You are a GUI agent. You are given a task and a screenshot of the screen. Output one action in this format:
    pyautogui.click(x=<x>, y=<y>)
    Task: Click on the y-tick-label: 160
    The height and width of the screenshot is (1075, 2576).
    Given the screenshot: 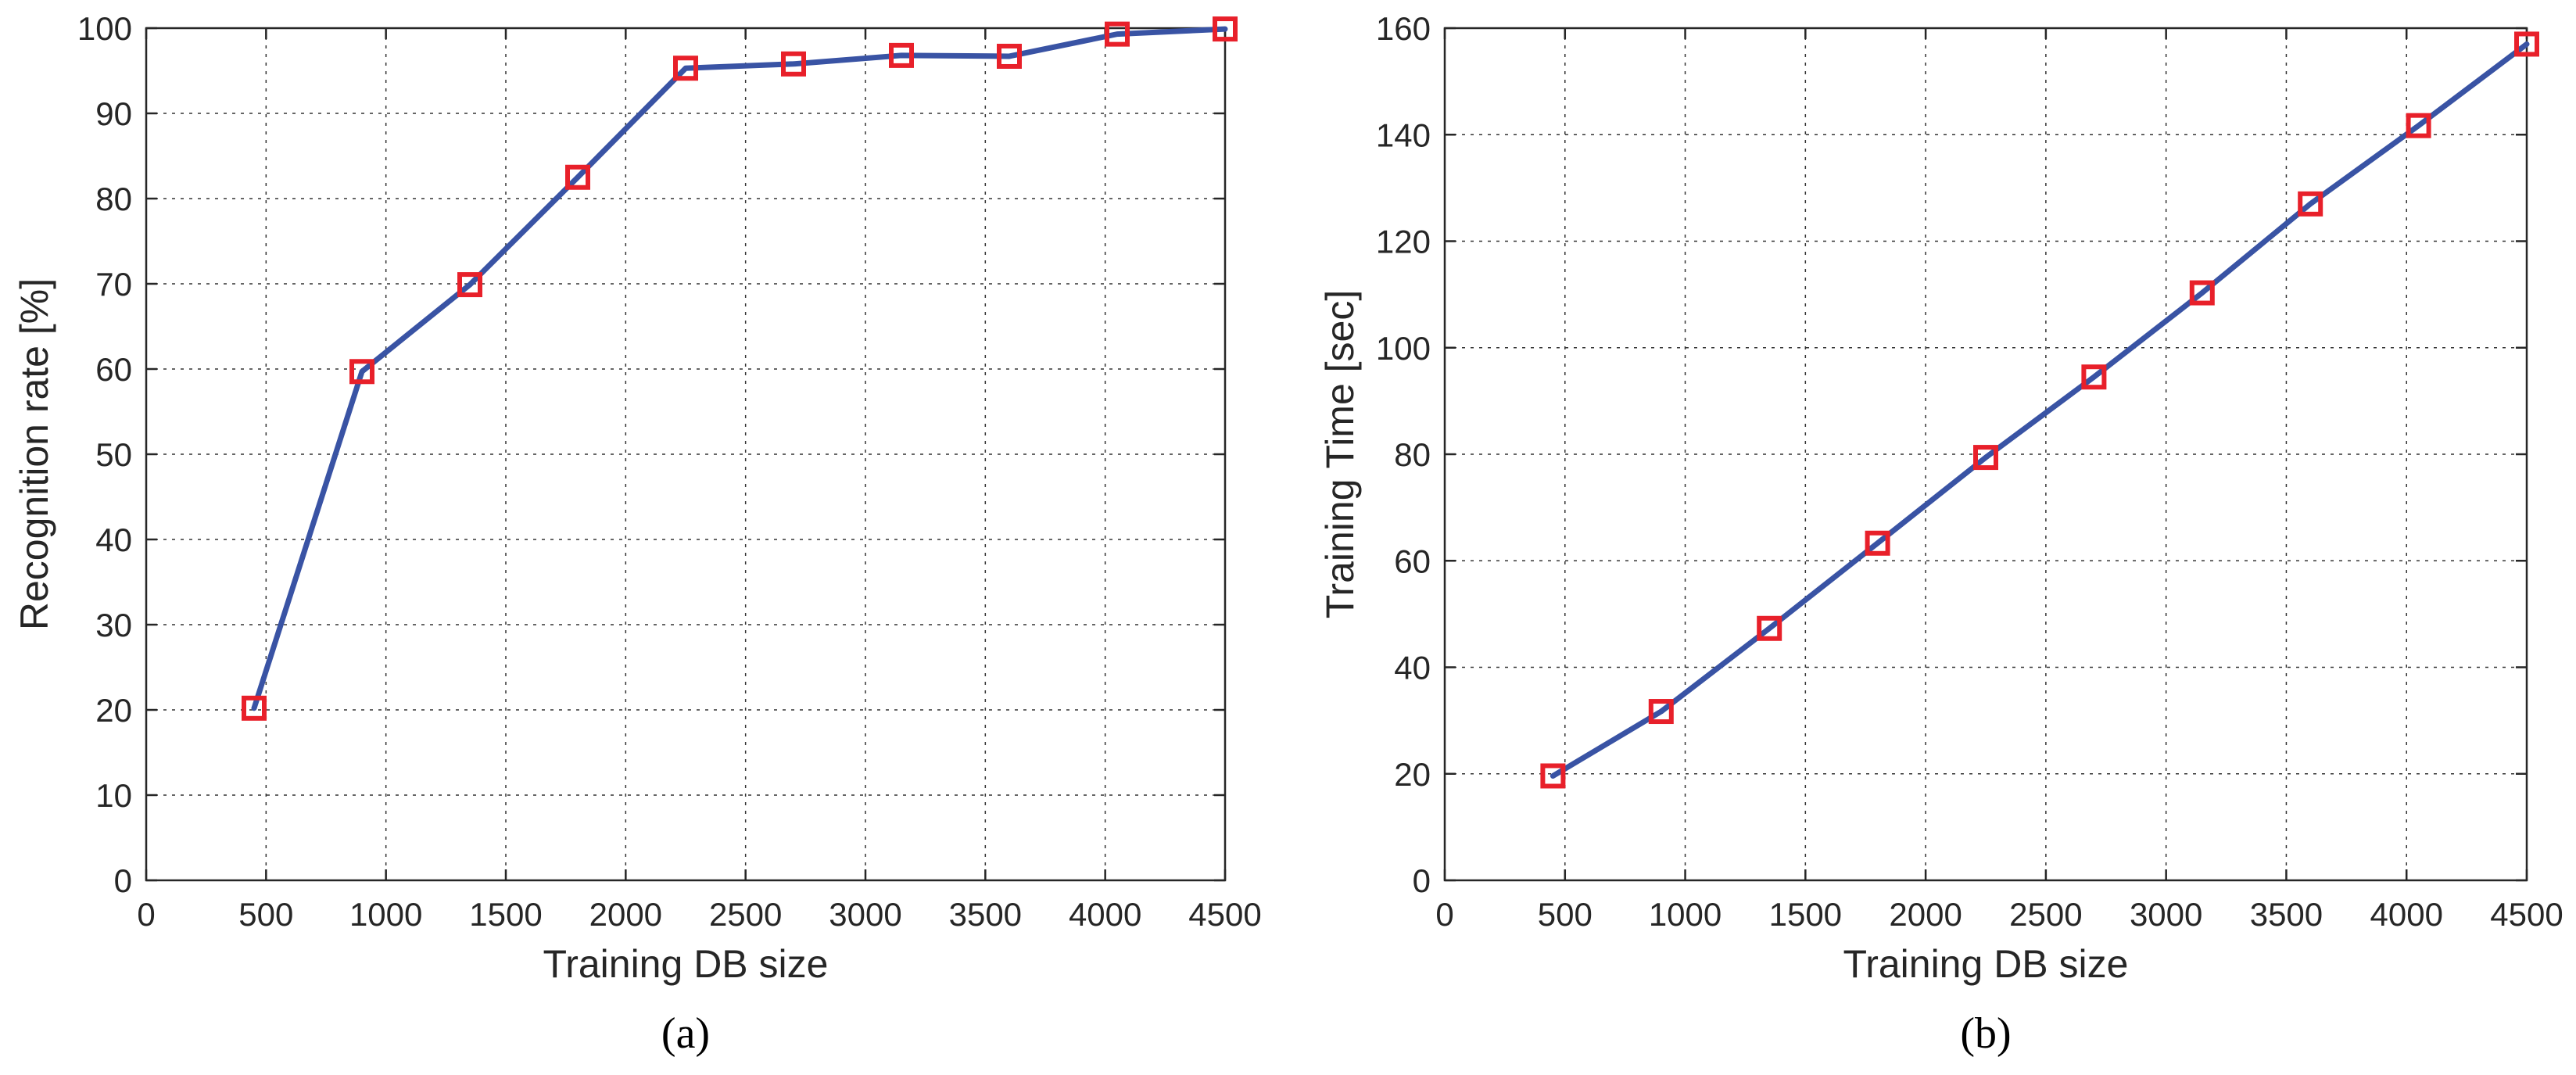 What is the action you would take?
    pyautogui.click(x=1403, y=29)
    